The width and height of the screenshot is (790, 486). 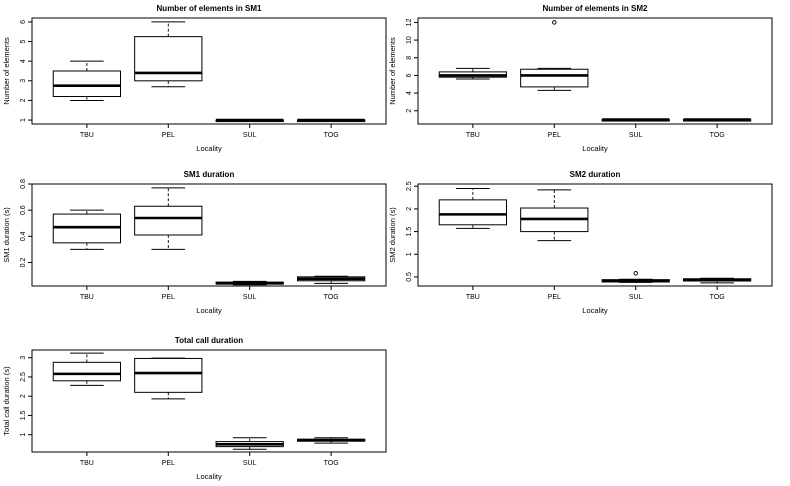 What do you see at coordinates (6, 235) in the screenshot?
I see `y-axis-label: SM1 duration (s)` at bounding box center [6, 235].